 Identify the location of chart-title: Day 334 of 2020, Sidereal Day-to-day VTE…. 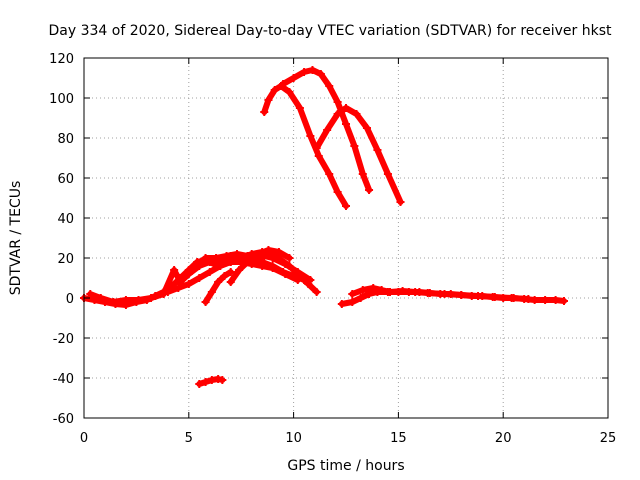
(330, 31).